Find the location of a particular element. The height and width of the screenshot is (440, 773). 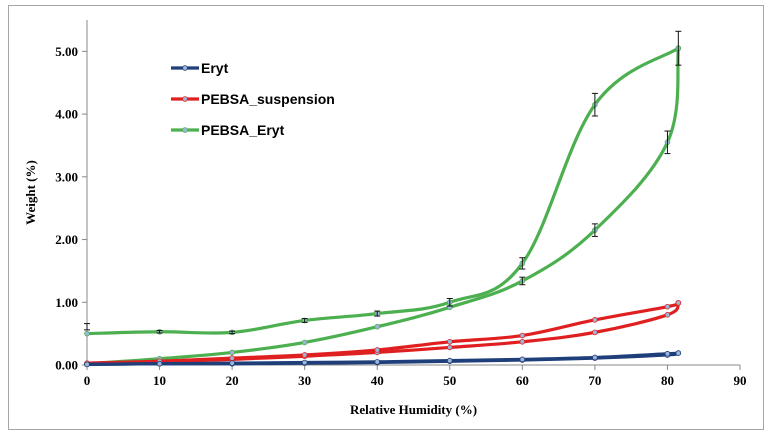

x-tick-label: 20 is located at coordinates (232, 380).